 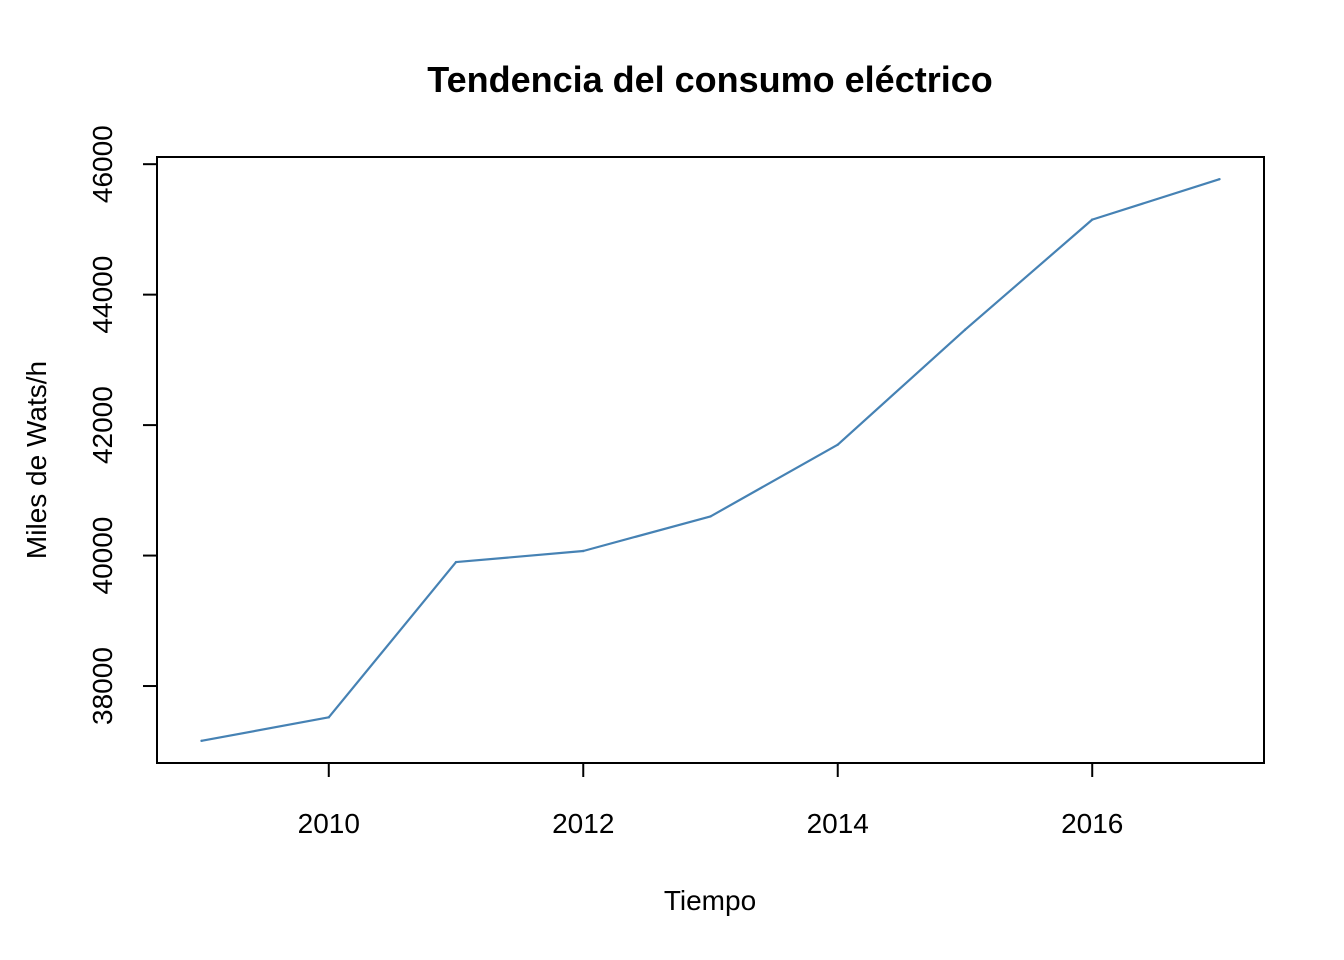 I want to click on y-tick-label: 38000, so click(x=102, y=686).